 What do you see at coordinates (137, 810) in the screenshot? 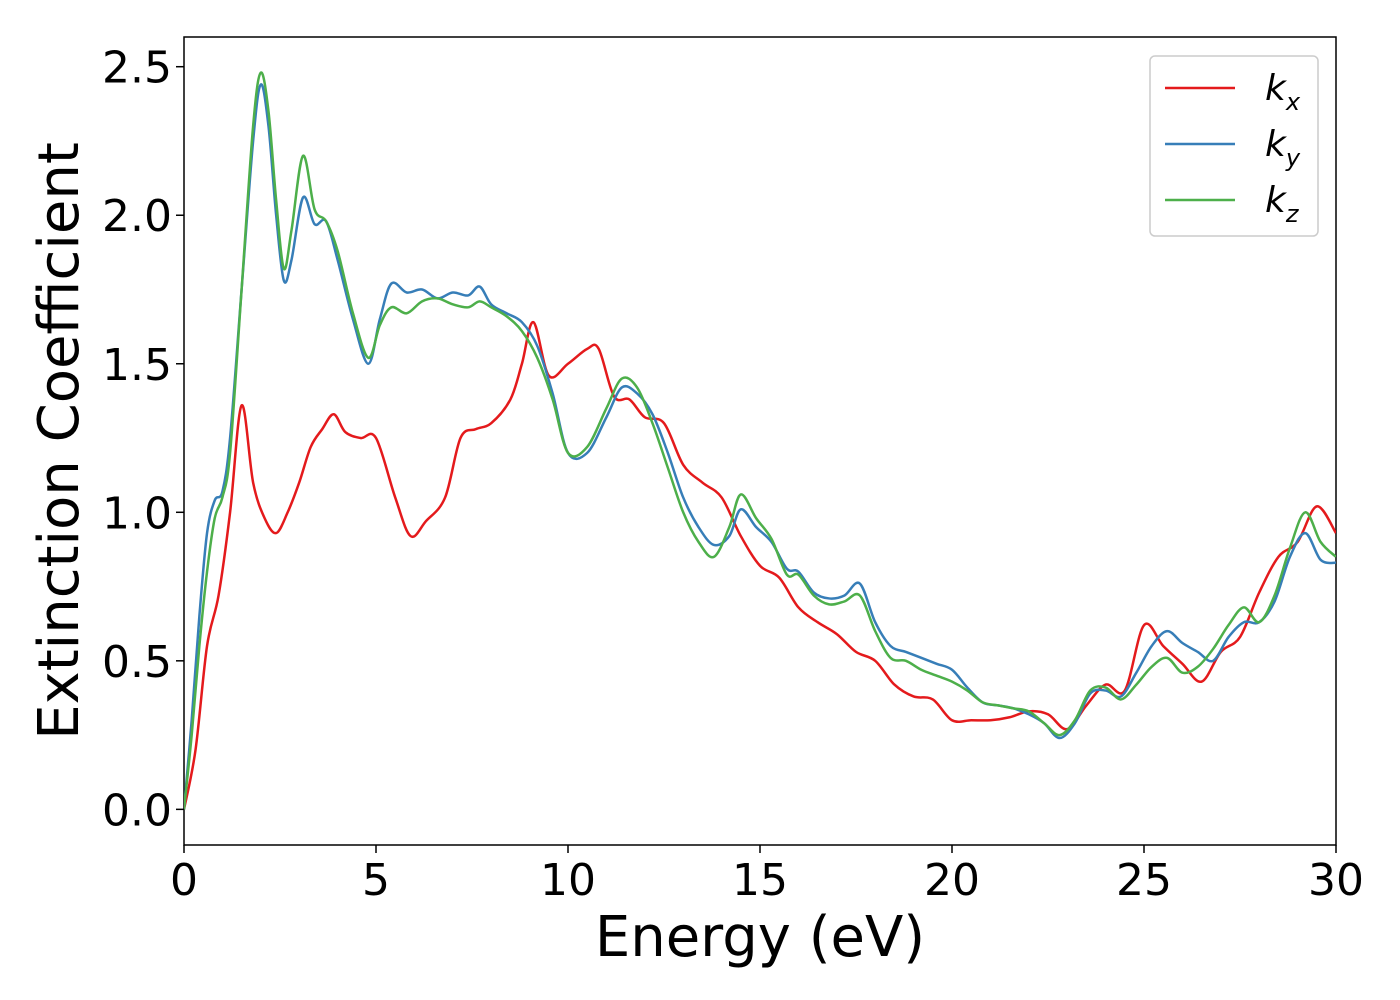
I see `y-tick-label: 0.0` at bounding box center [137, 810].